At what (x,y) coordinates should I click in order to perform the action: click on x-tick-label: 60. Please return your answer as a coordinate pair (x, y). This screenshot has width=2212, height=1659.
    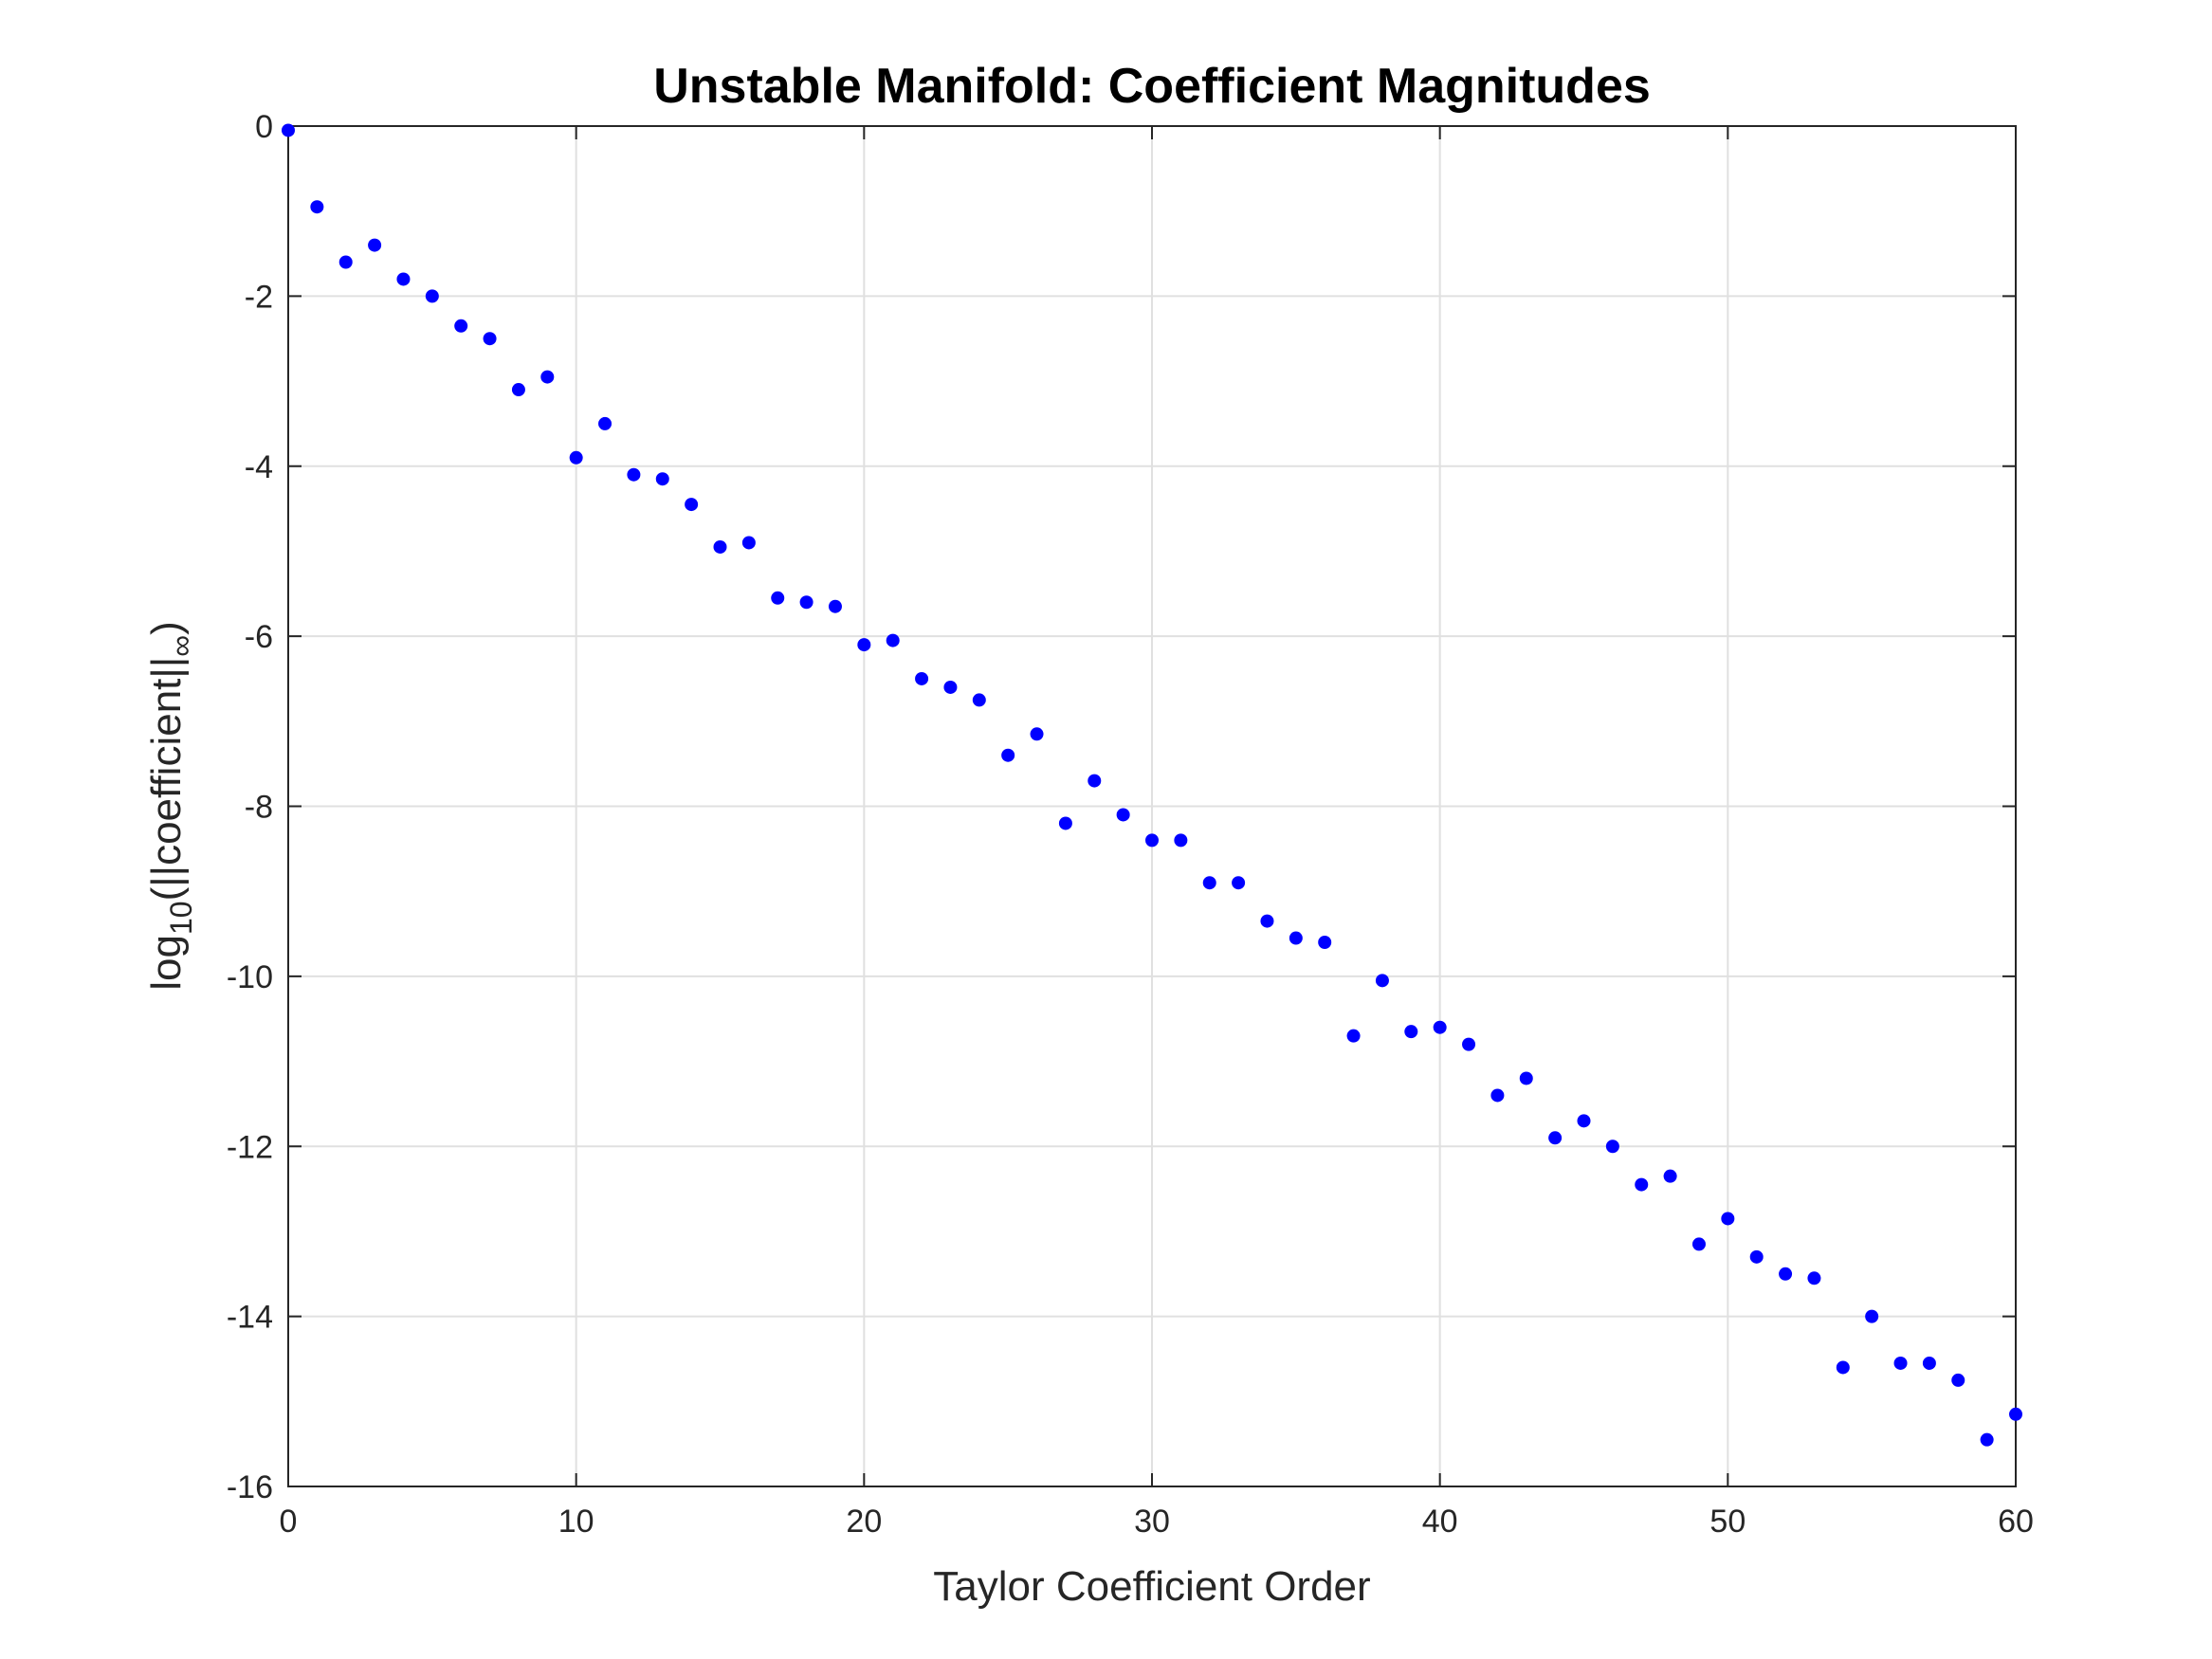
    Looking at the image, I should click on (2016, 1522).